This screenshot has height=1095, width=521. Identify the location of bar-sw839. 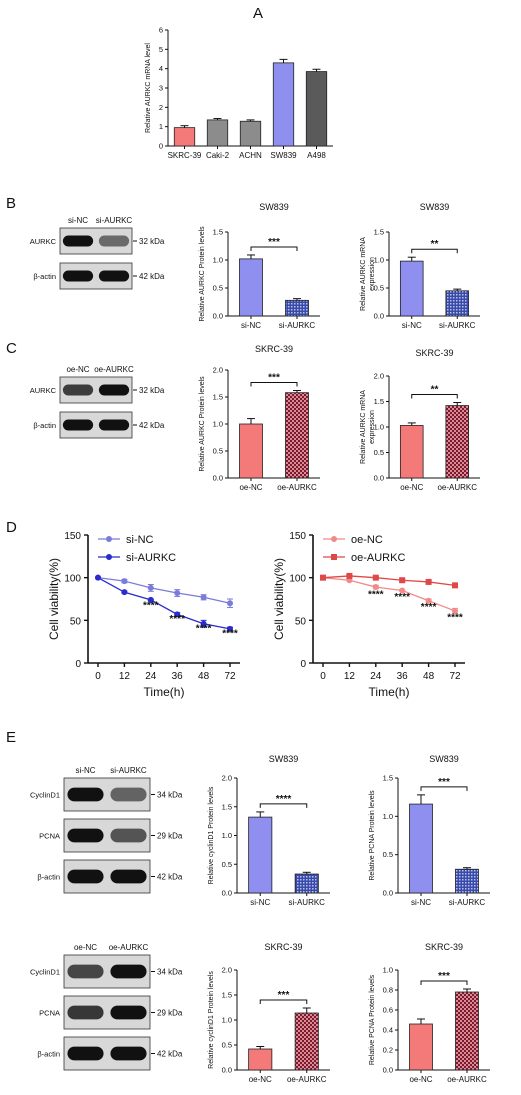
(283, 104).